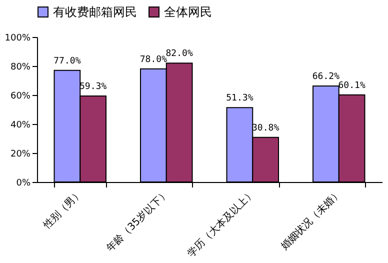 The height and width of the screenshot is (263, 388). What do you see at coordinates (240, 99) in the screenshot?
I see `data-label: 51.3%` at bounding box center [240, 99].